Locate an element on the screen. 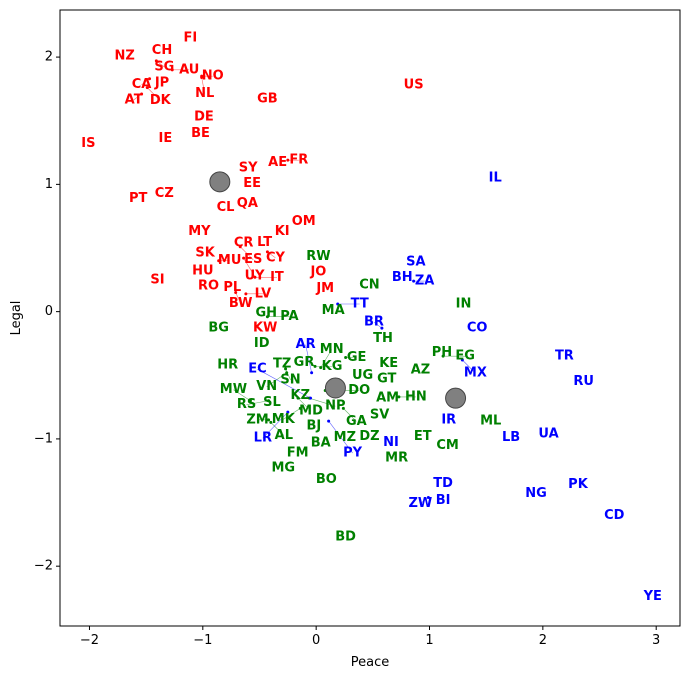  point-label-tr: TR is located at coordinates (564, 356).